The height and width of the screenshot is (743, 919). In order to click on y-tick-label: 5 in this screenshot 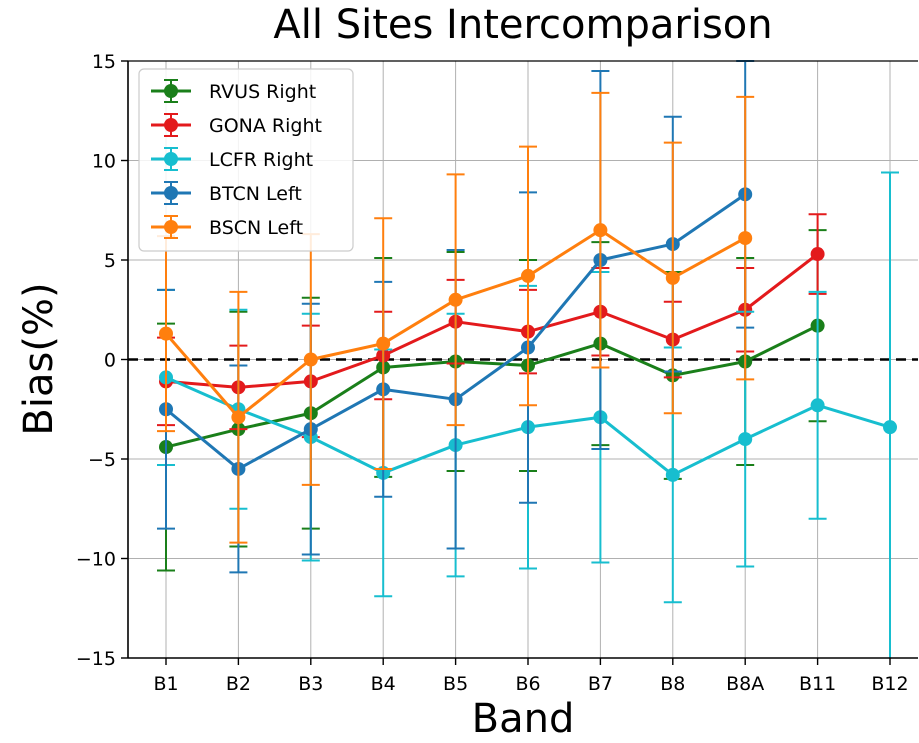, I will do `click(110, 261)`.